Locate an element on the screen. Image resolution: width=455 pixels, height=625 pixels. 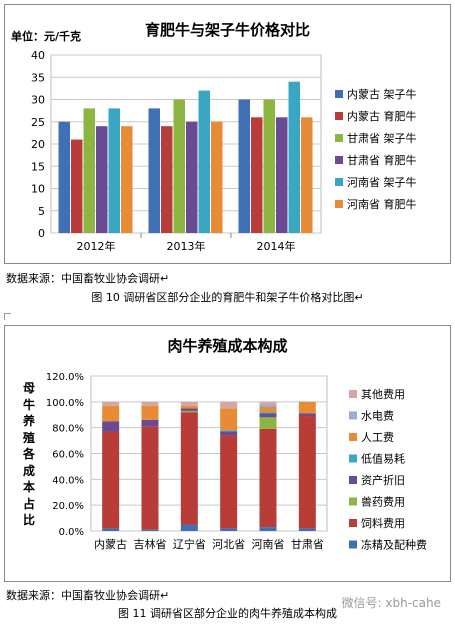
x-tick-label: 甘肃省 is located at coordinates (307, 544).